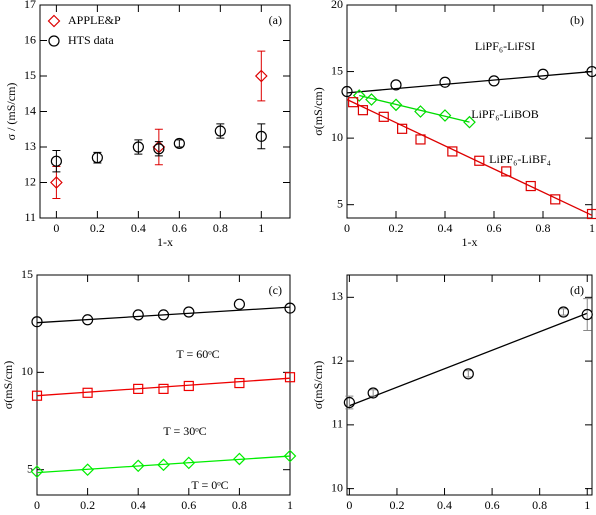 The height and width of the screenshot is (515, 596). Describe the element at coordinates (30, 39) in the screenshot. I see `y-tick-label: 16` at that location.